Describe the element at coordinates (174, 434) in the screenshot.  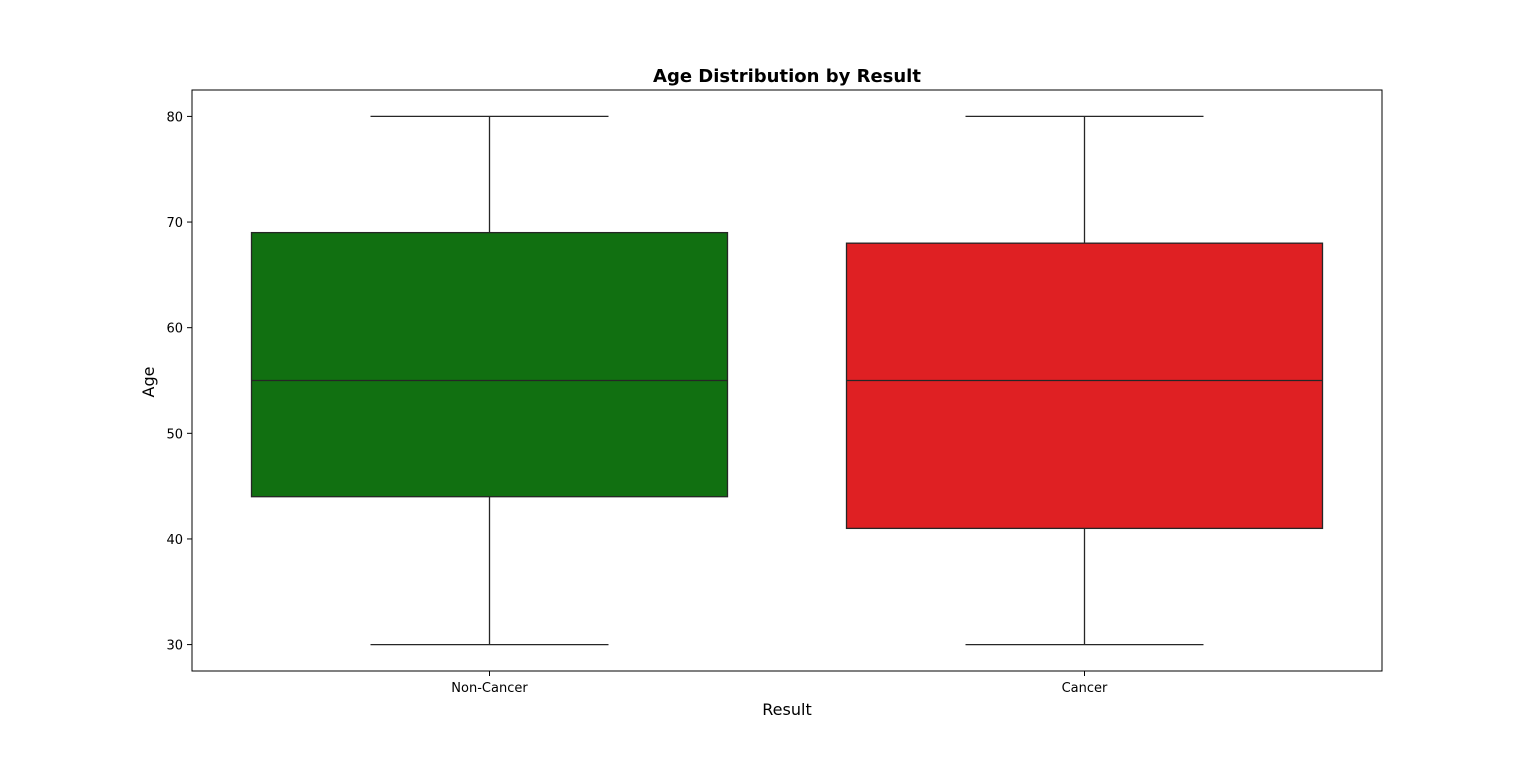
I see `y-tick-label: 50` at that location.